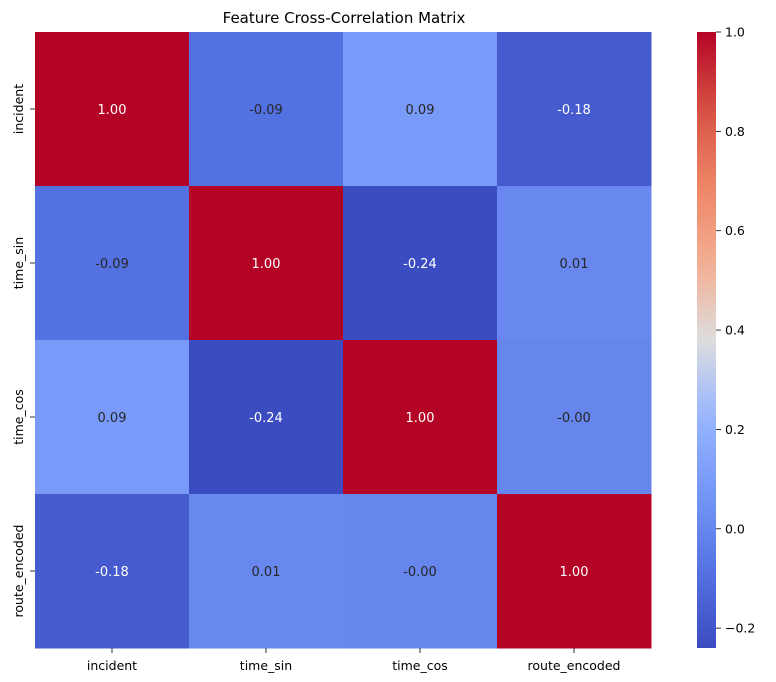 Image resolution: width=776 pixels, height=682 pixels. What do you see at coordinates (18, 109) in the screenshot?
I see `y-tick-label: incident` at bounding box center [18, 109].